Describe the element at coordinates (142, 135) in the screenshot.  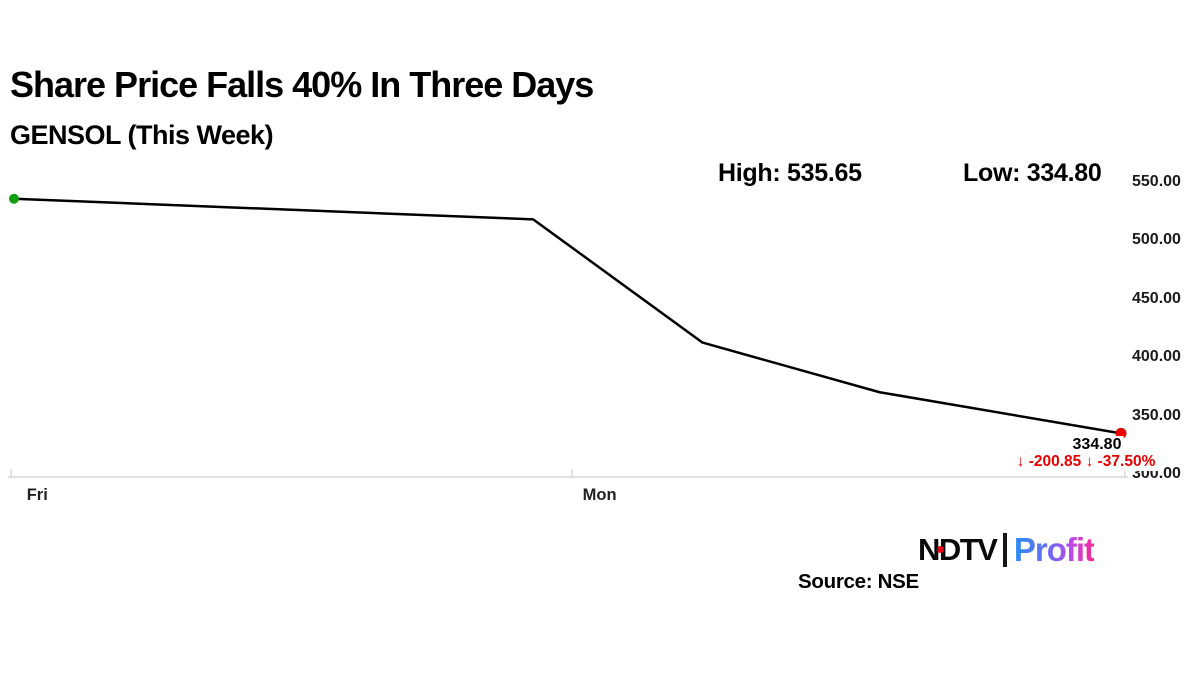
I see `chart-subtitle: GENSOL (This Week)` at that location.